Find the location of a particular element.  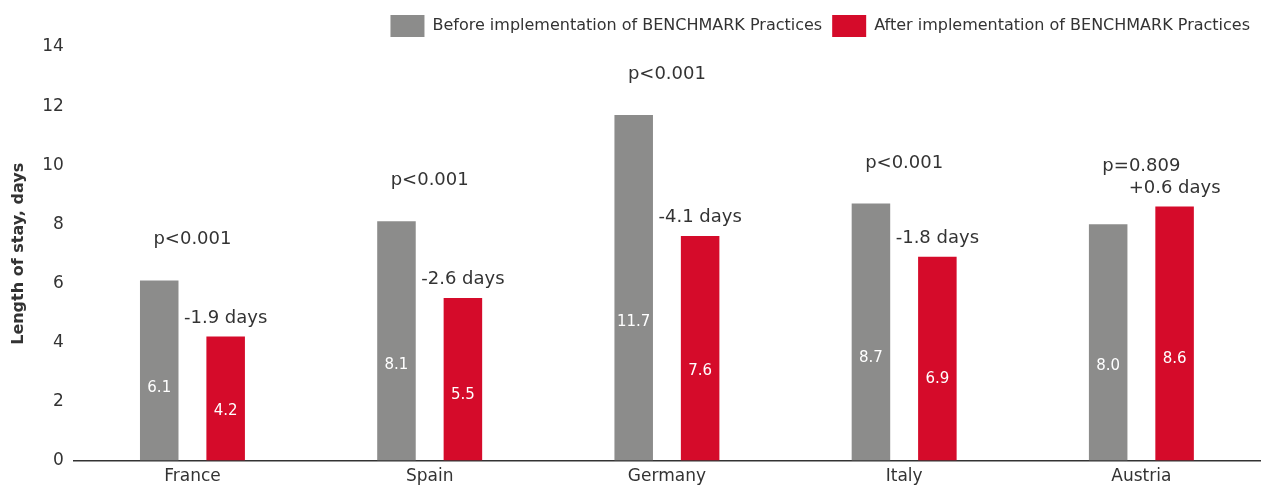

y-tick-label: 4 is located at coordinates (58, 340).